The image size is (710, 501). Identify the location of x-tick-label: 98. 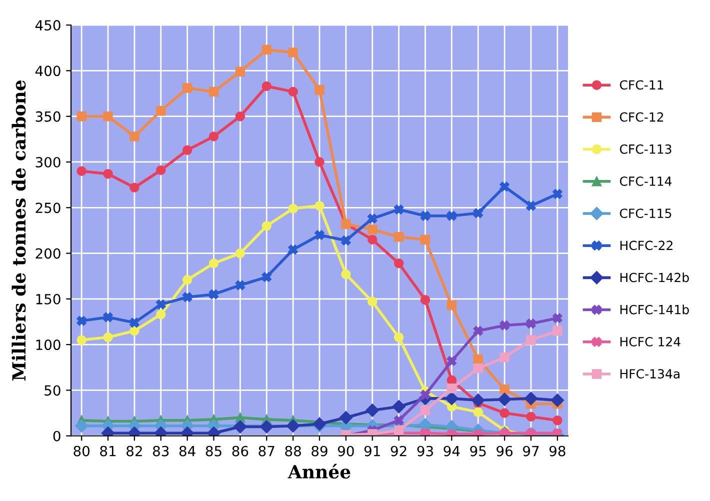
(557, 451).